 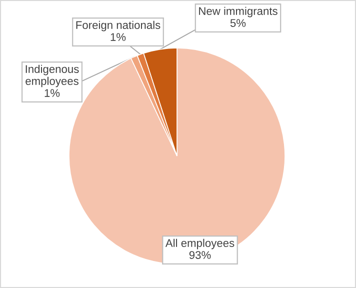 I want to click on slice-label: New immigrants, so click(x=238, y=12).